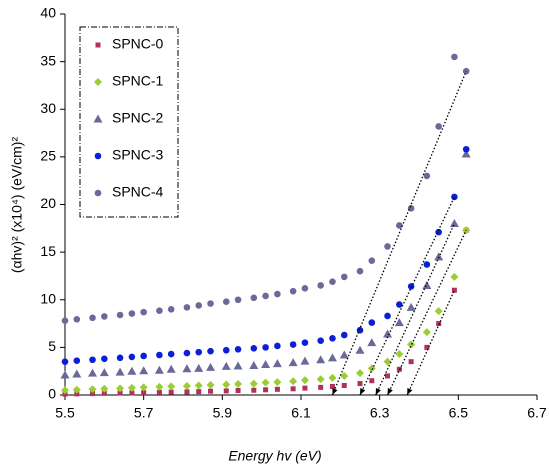  I want to click on y-tick-label: 40, so click(48, 13).